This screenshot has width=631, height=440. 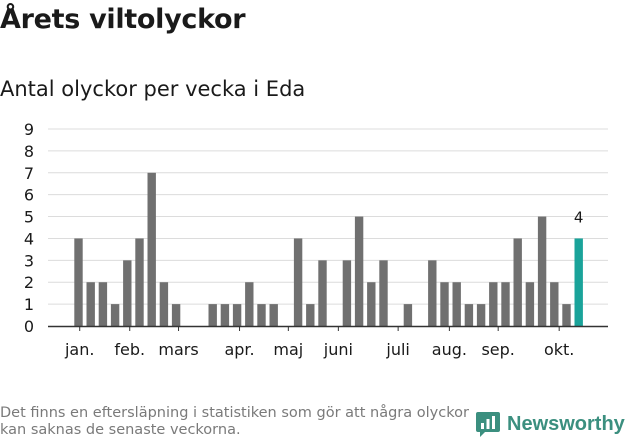 I want to click on y-tick-label: 6, so click(x=29, y=195).